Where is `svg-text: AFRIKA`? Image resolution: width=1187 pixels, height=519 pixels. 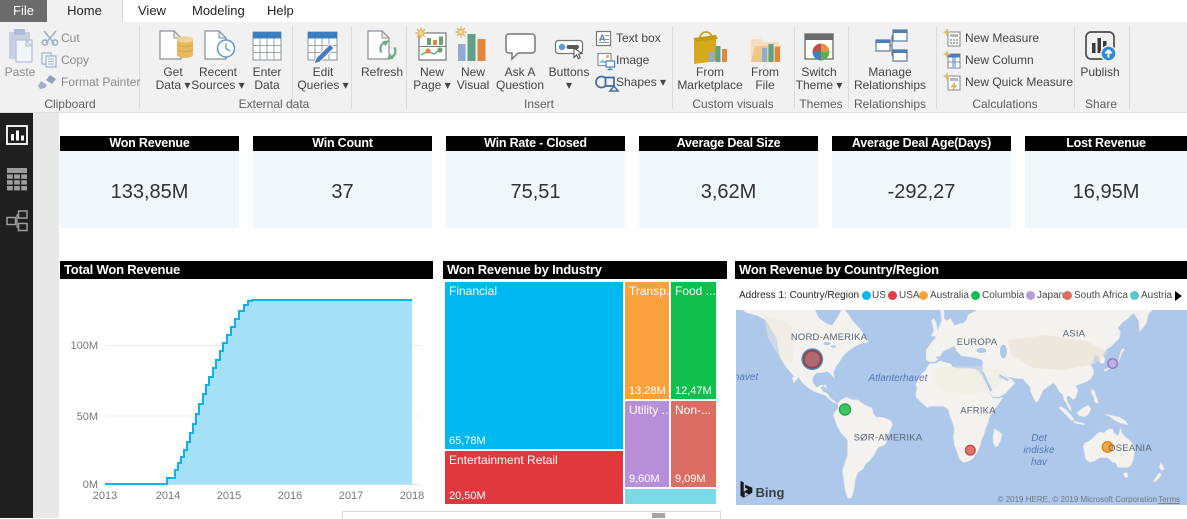 svg-text: AFRIKA is located at coordinates (978, 411).